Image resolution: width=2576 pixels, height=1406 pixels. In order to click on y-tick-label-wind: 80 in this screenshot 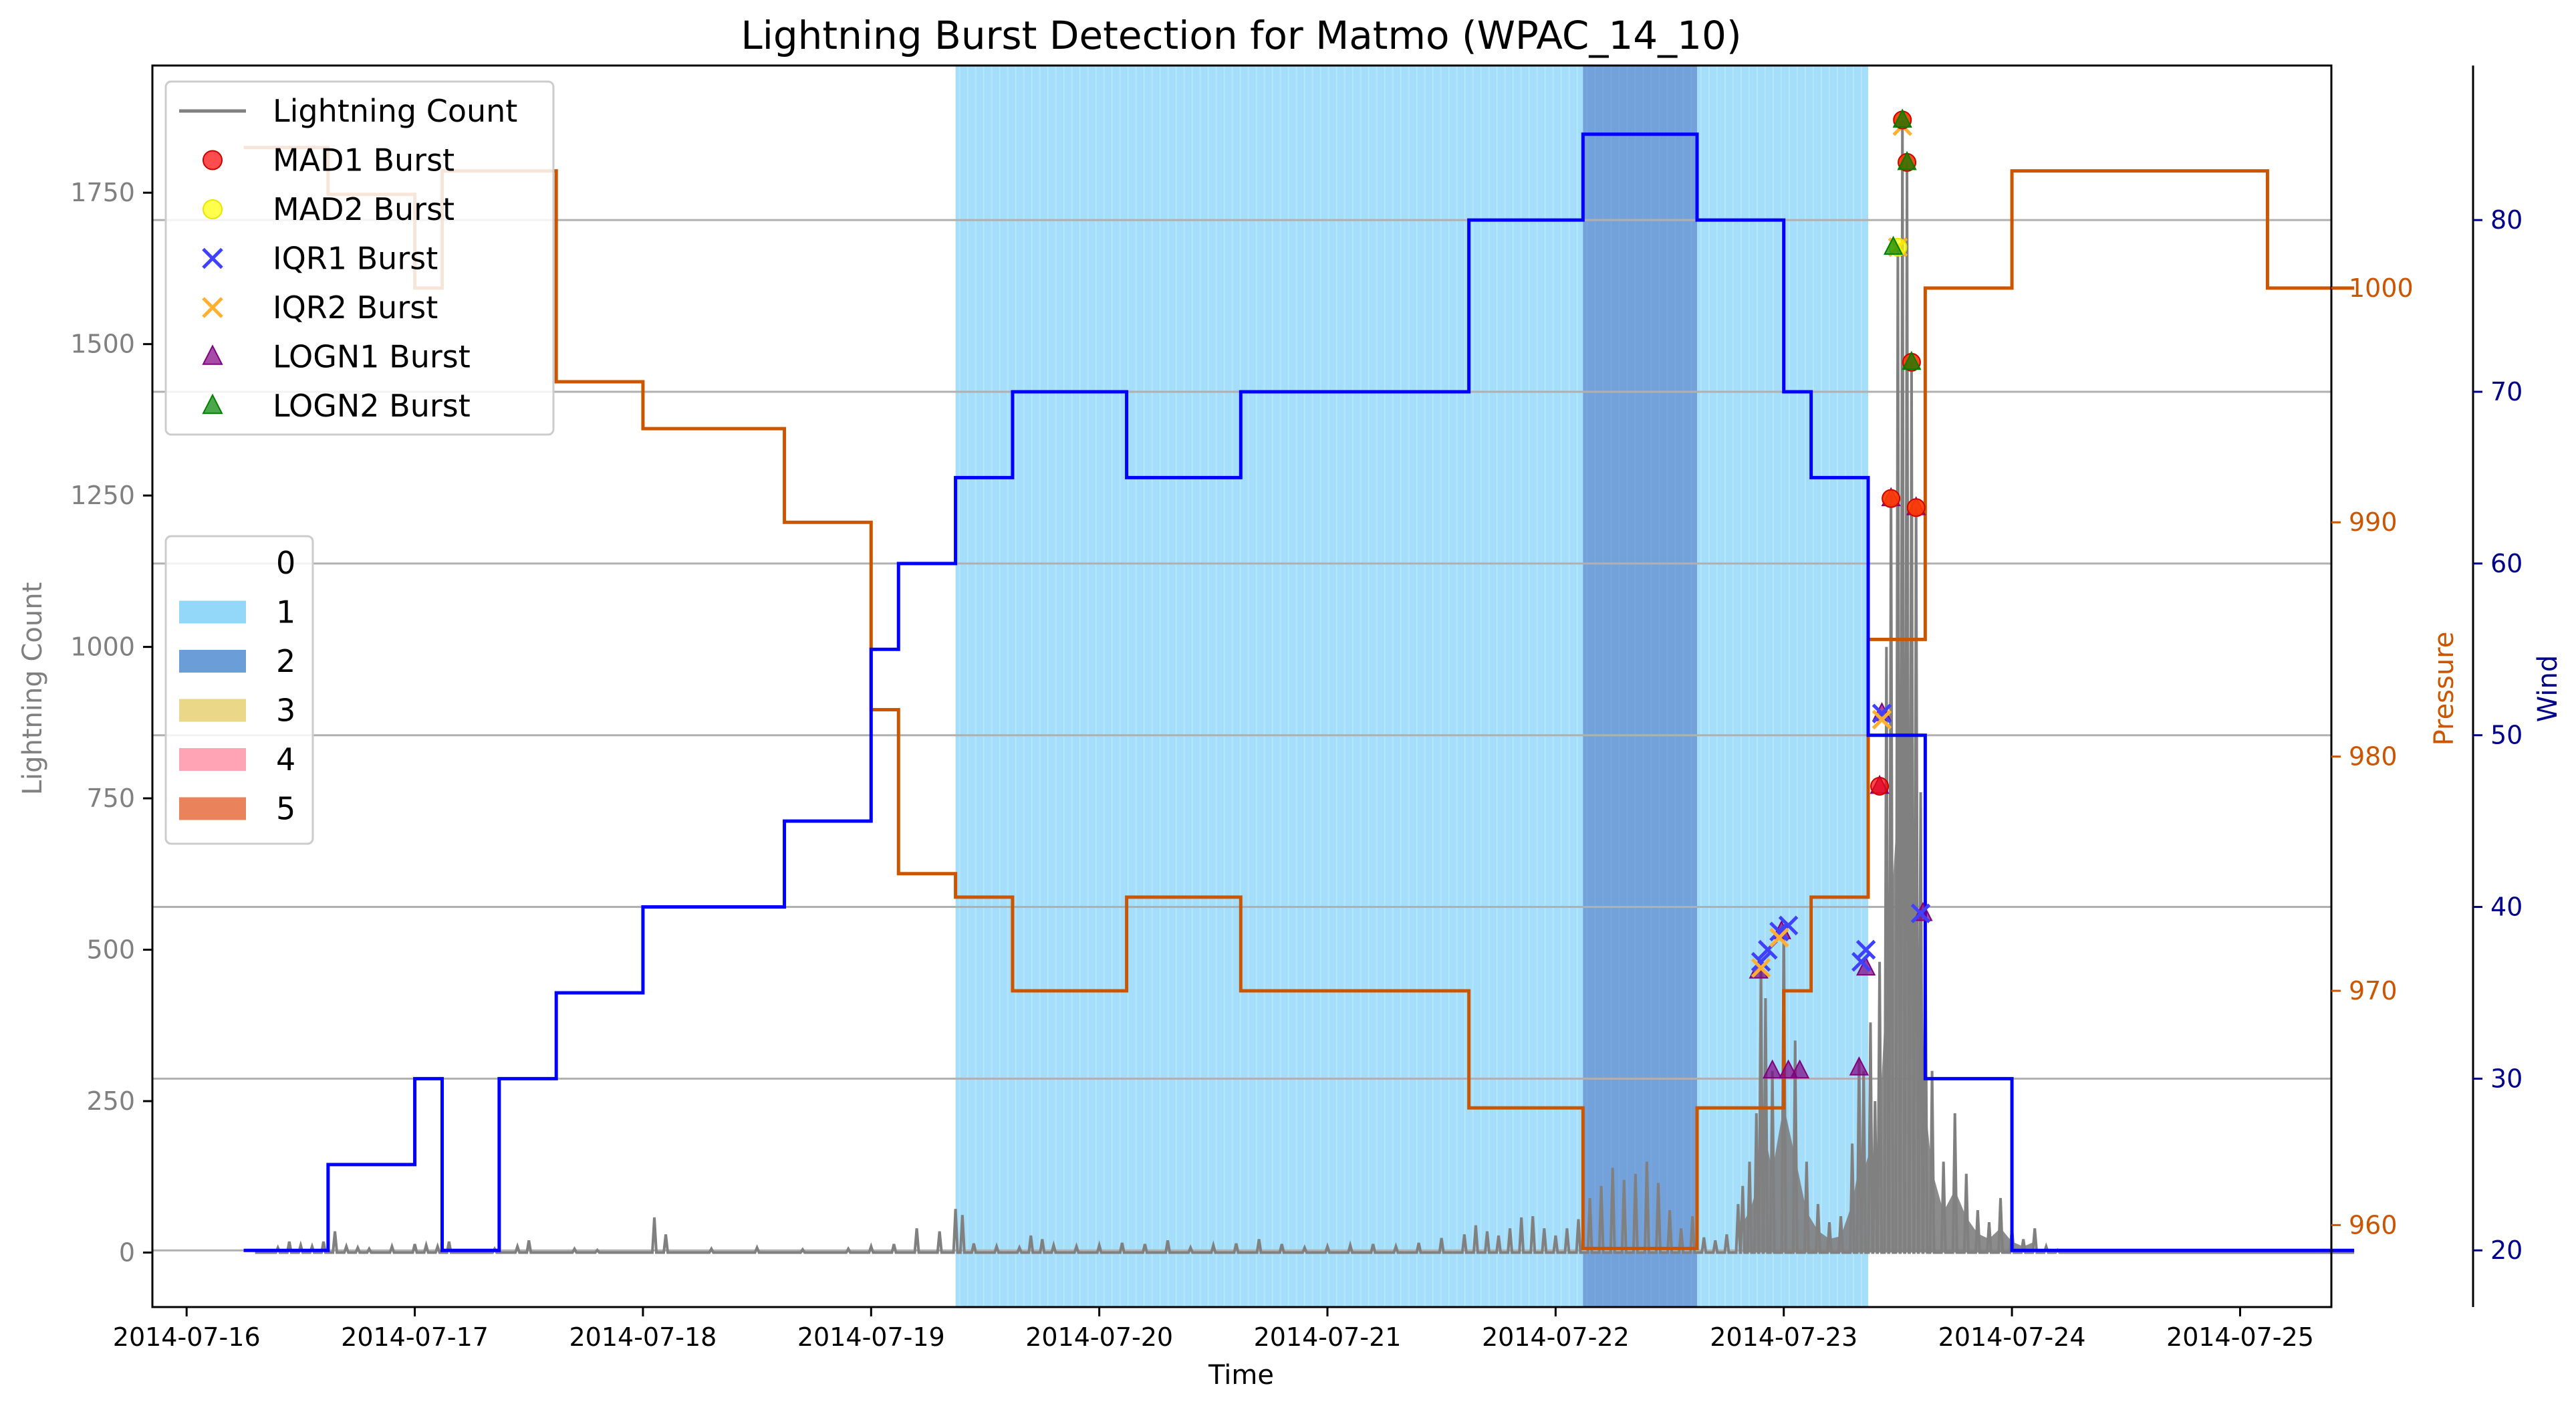, I will do `click(2506, 220)`.